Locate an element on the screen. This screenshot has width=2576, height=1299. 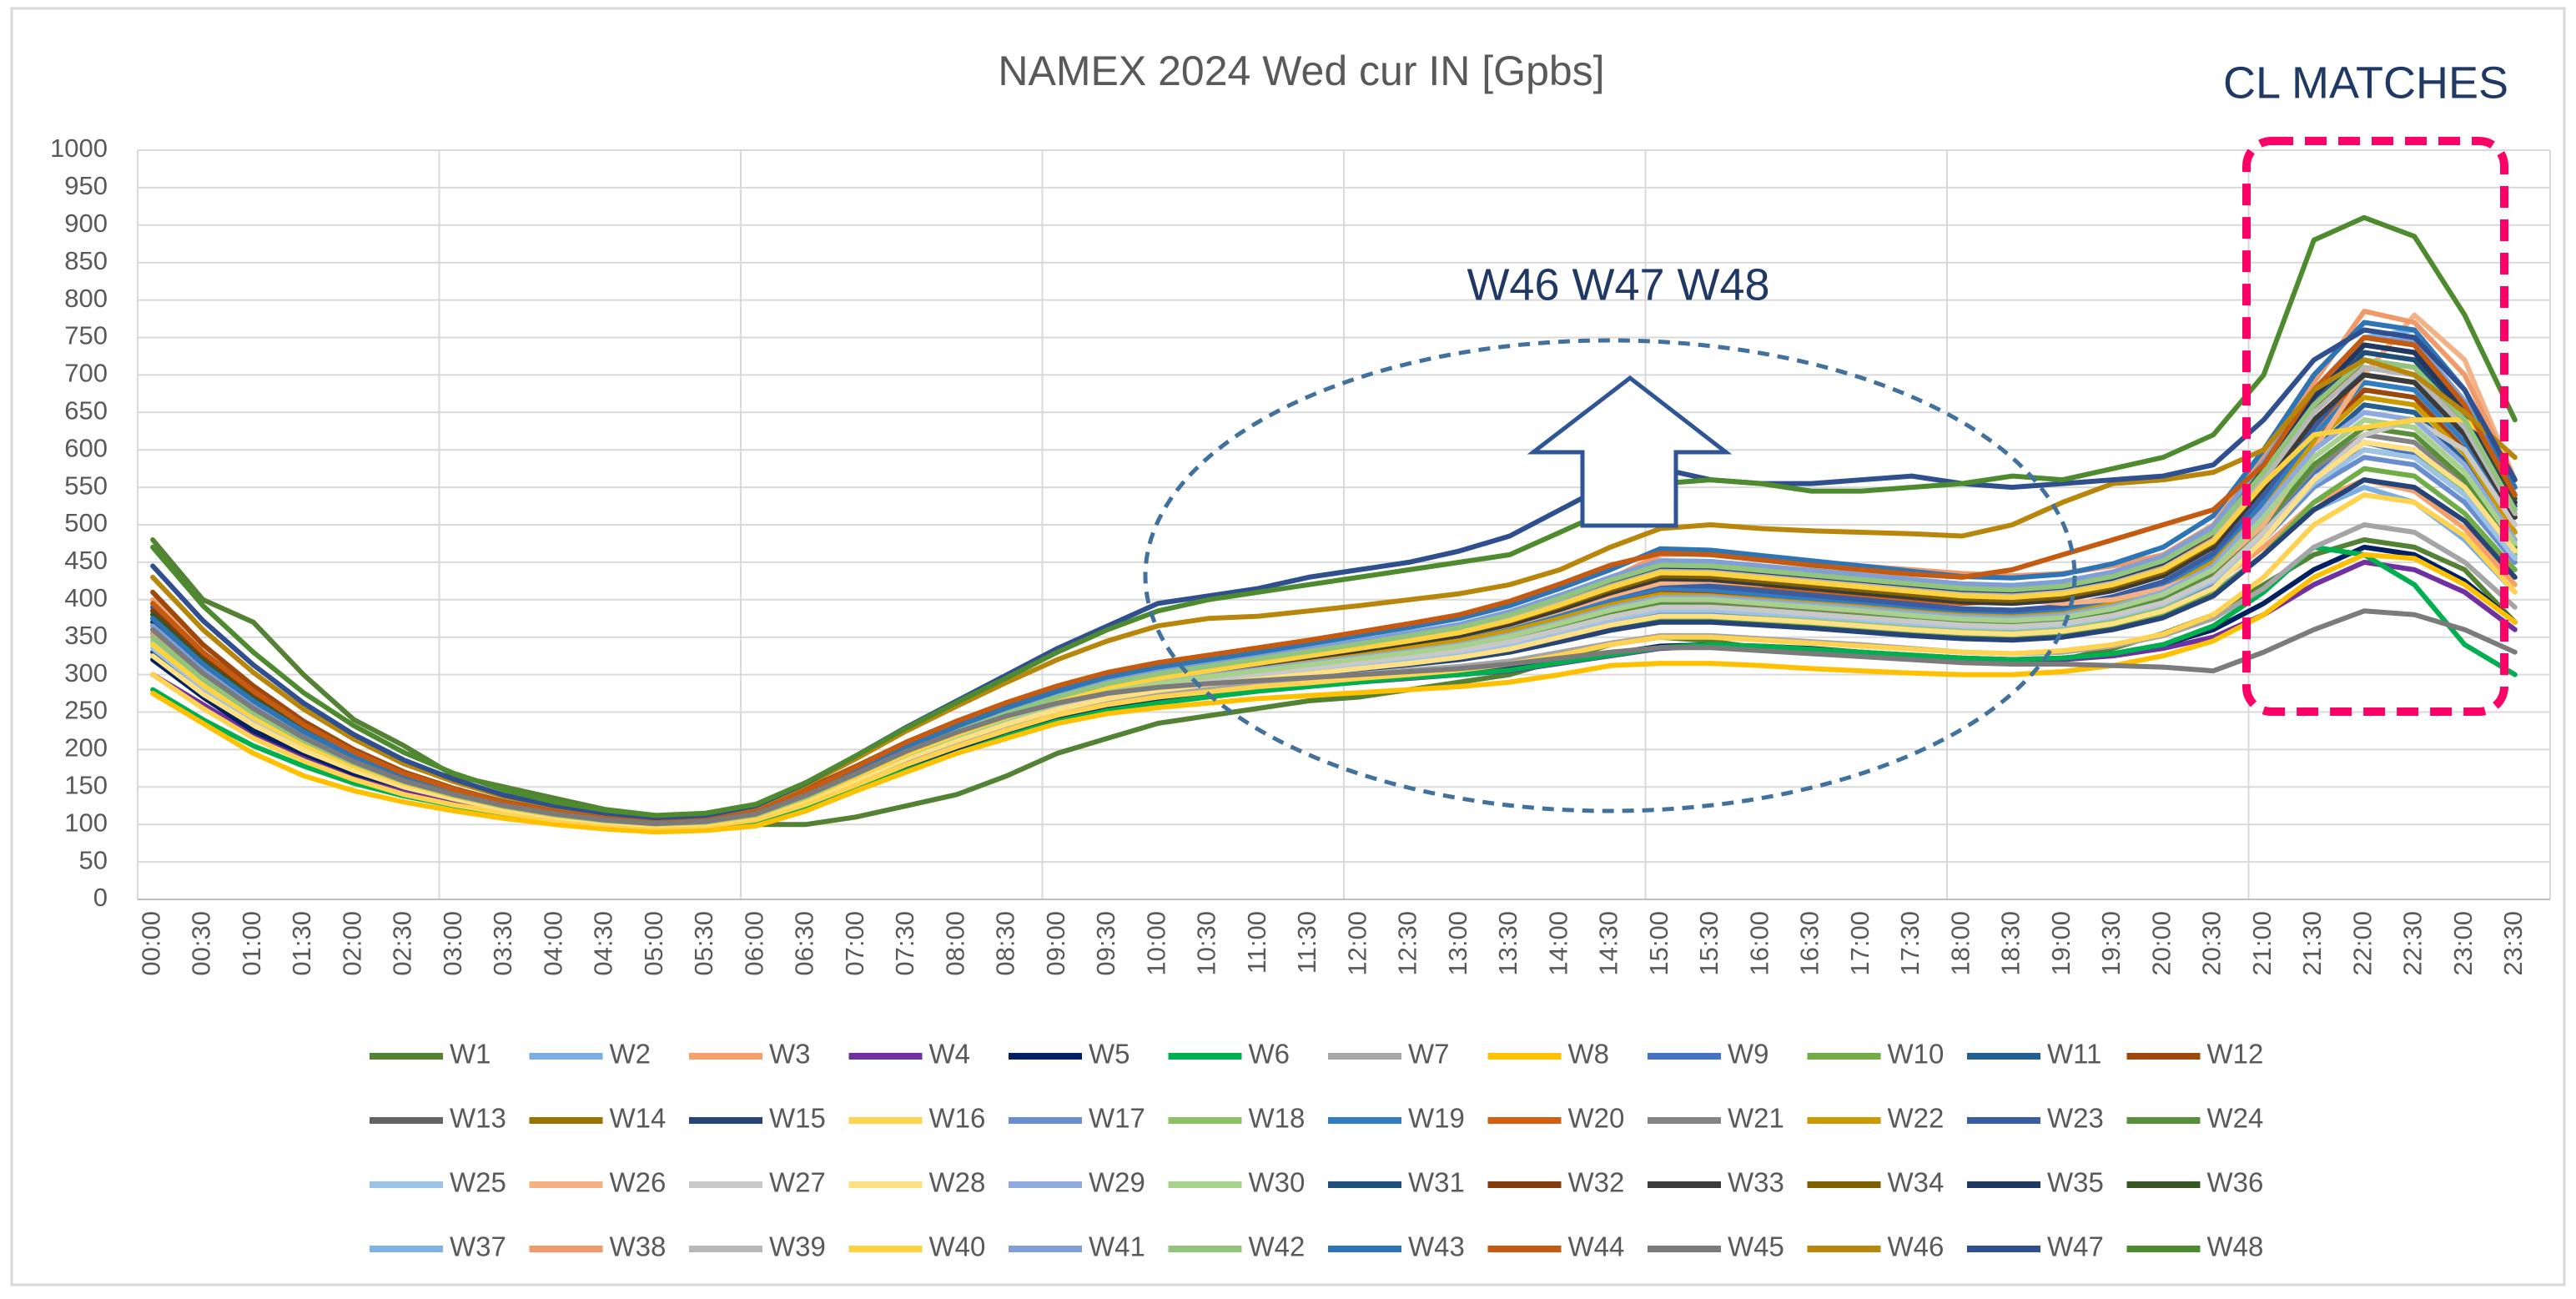
y-tick-label: 0 is located at coordinates (100, 898).